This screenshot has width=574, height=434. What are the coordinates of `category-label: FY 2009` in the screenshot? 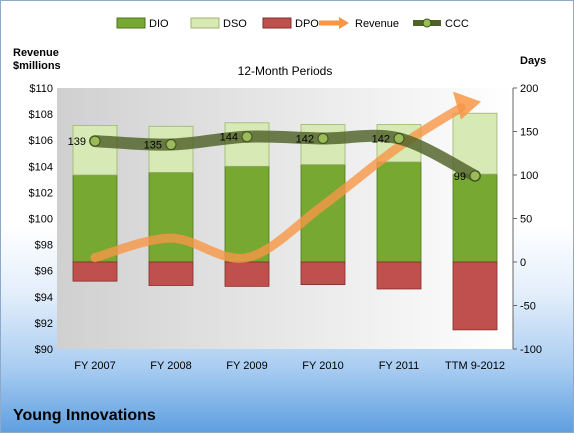 It's located at (246, 366).